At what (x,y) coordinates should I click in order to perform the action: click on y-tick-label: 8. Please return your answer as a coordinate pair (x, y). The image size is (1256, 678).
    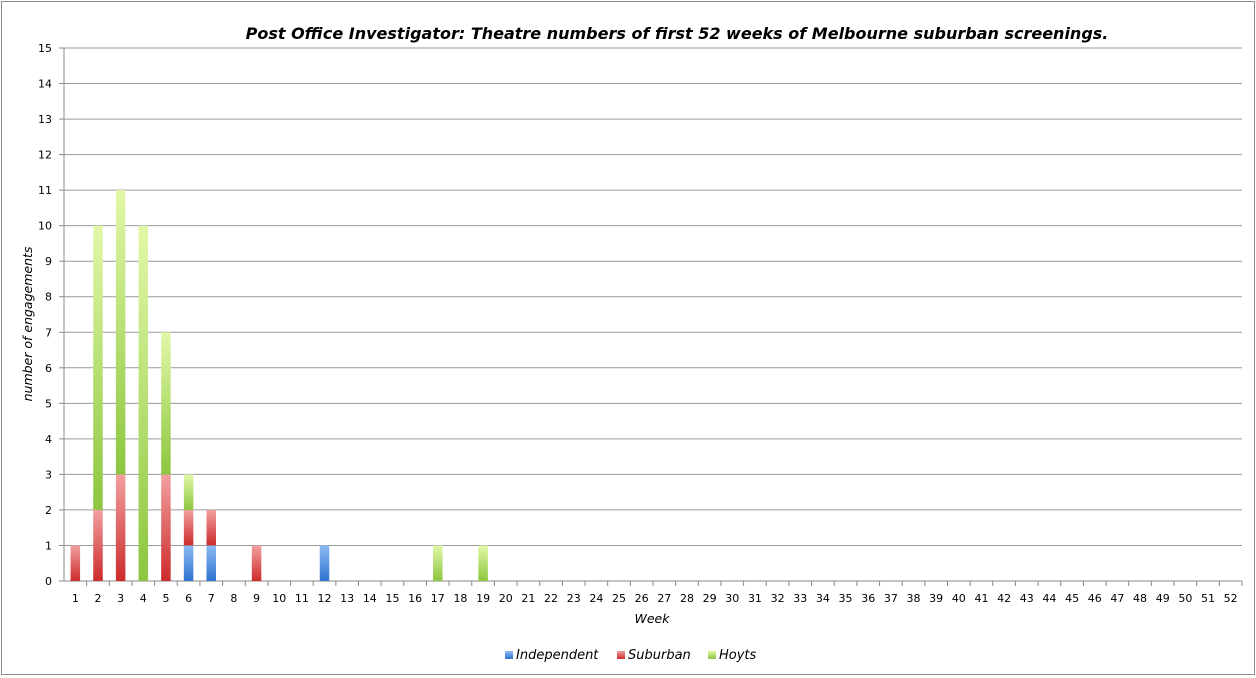
    Looking at the image, I should click on (48, 297).